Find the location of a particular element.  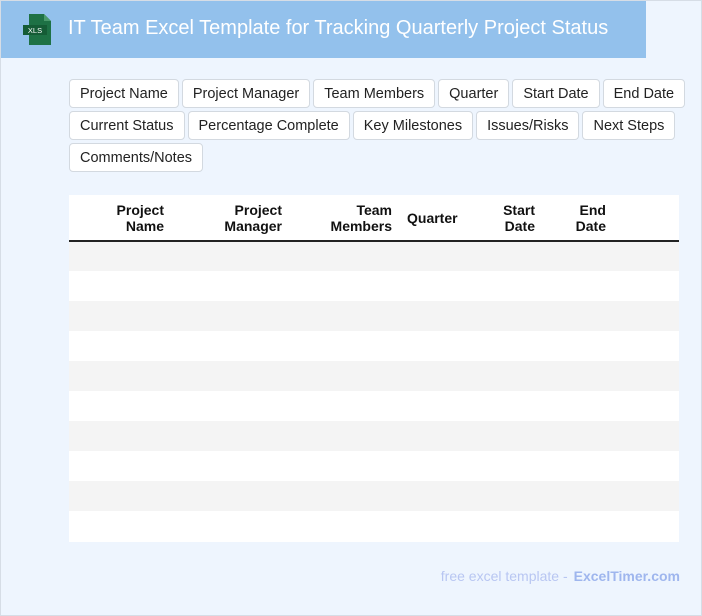

field-chip: Start Date is located at coordinates (556, 93).